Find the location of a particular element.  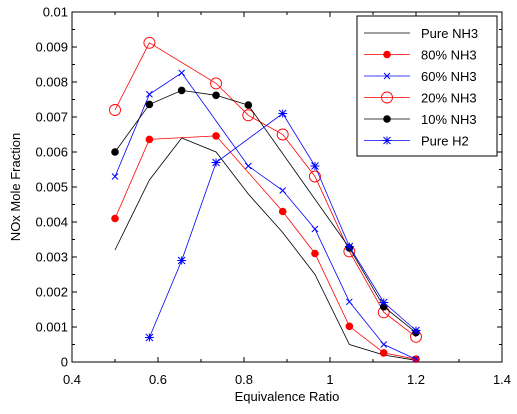

legend-frame is located at coordinates (427, 86).